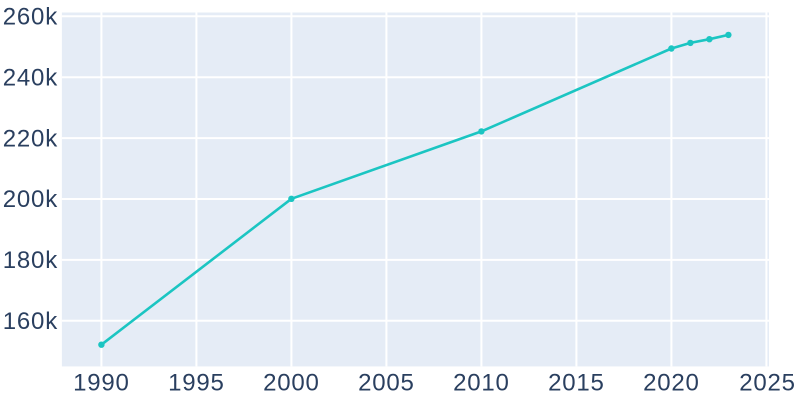 The width and height of the screenshot is (800, 400). I want to click on svg-text: 1995, so click(196, 382).